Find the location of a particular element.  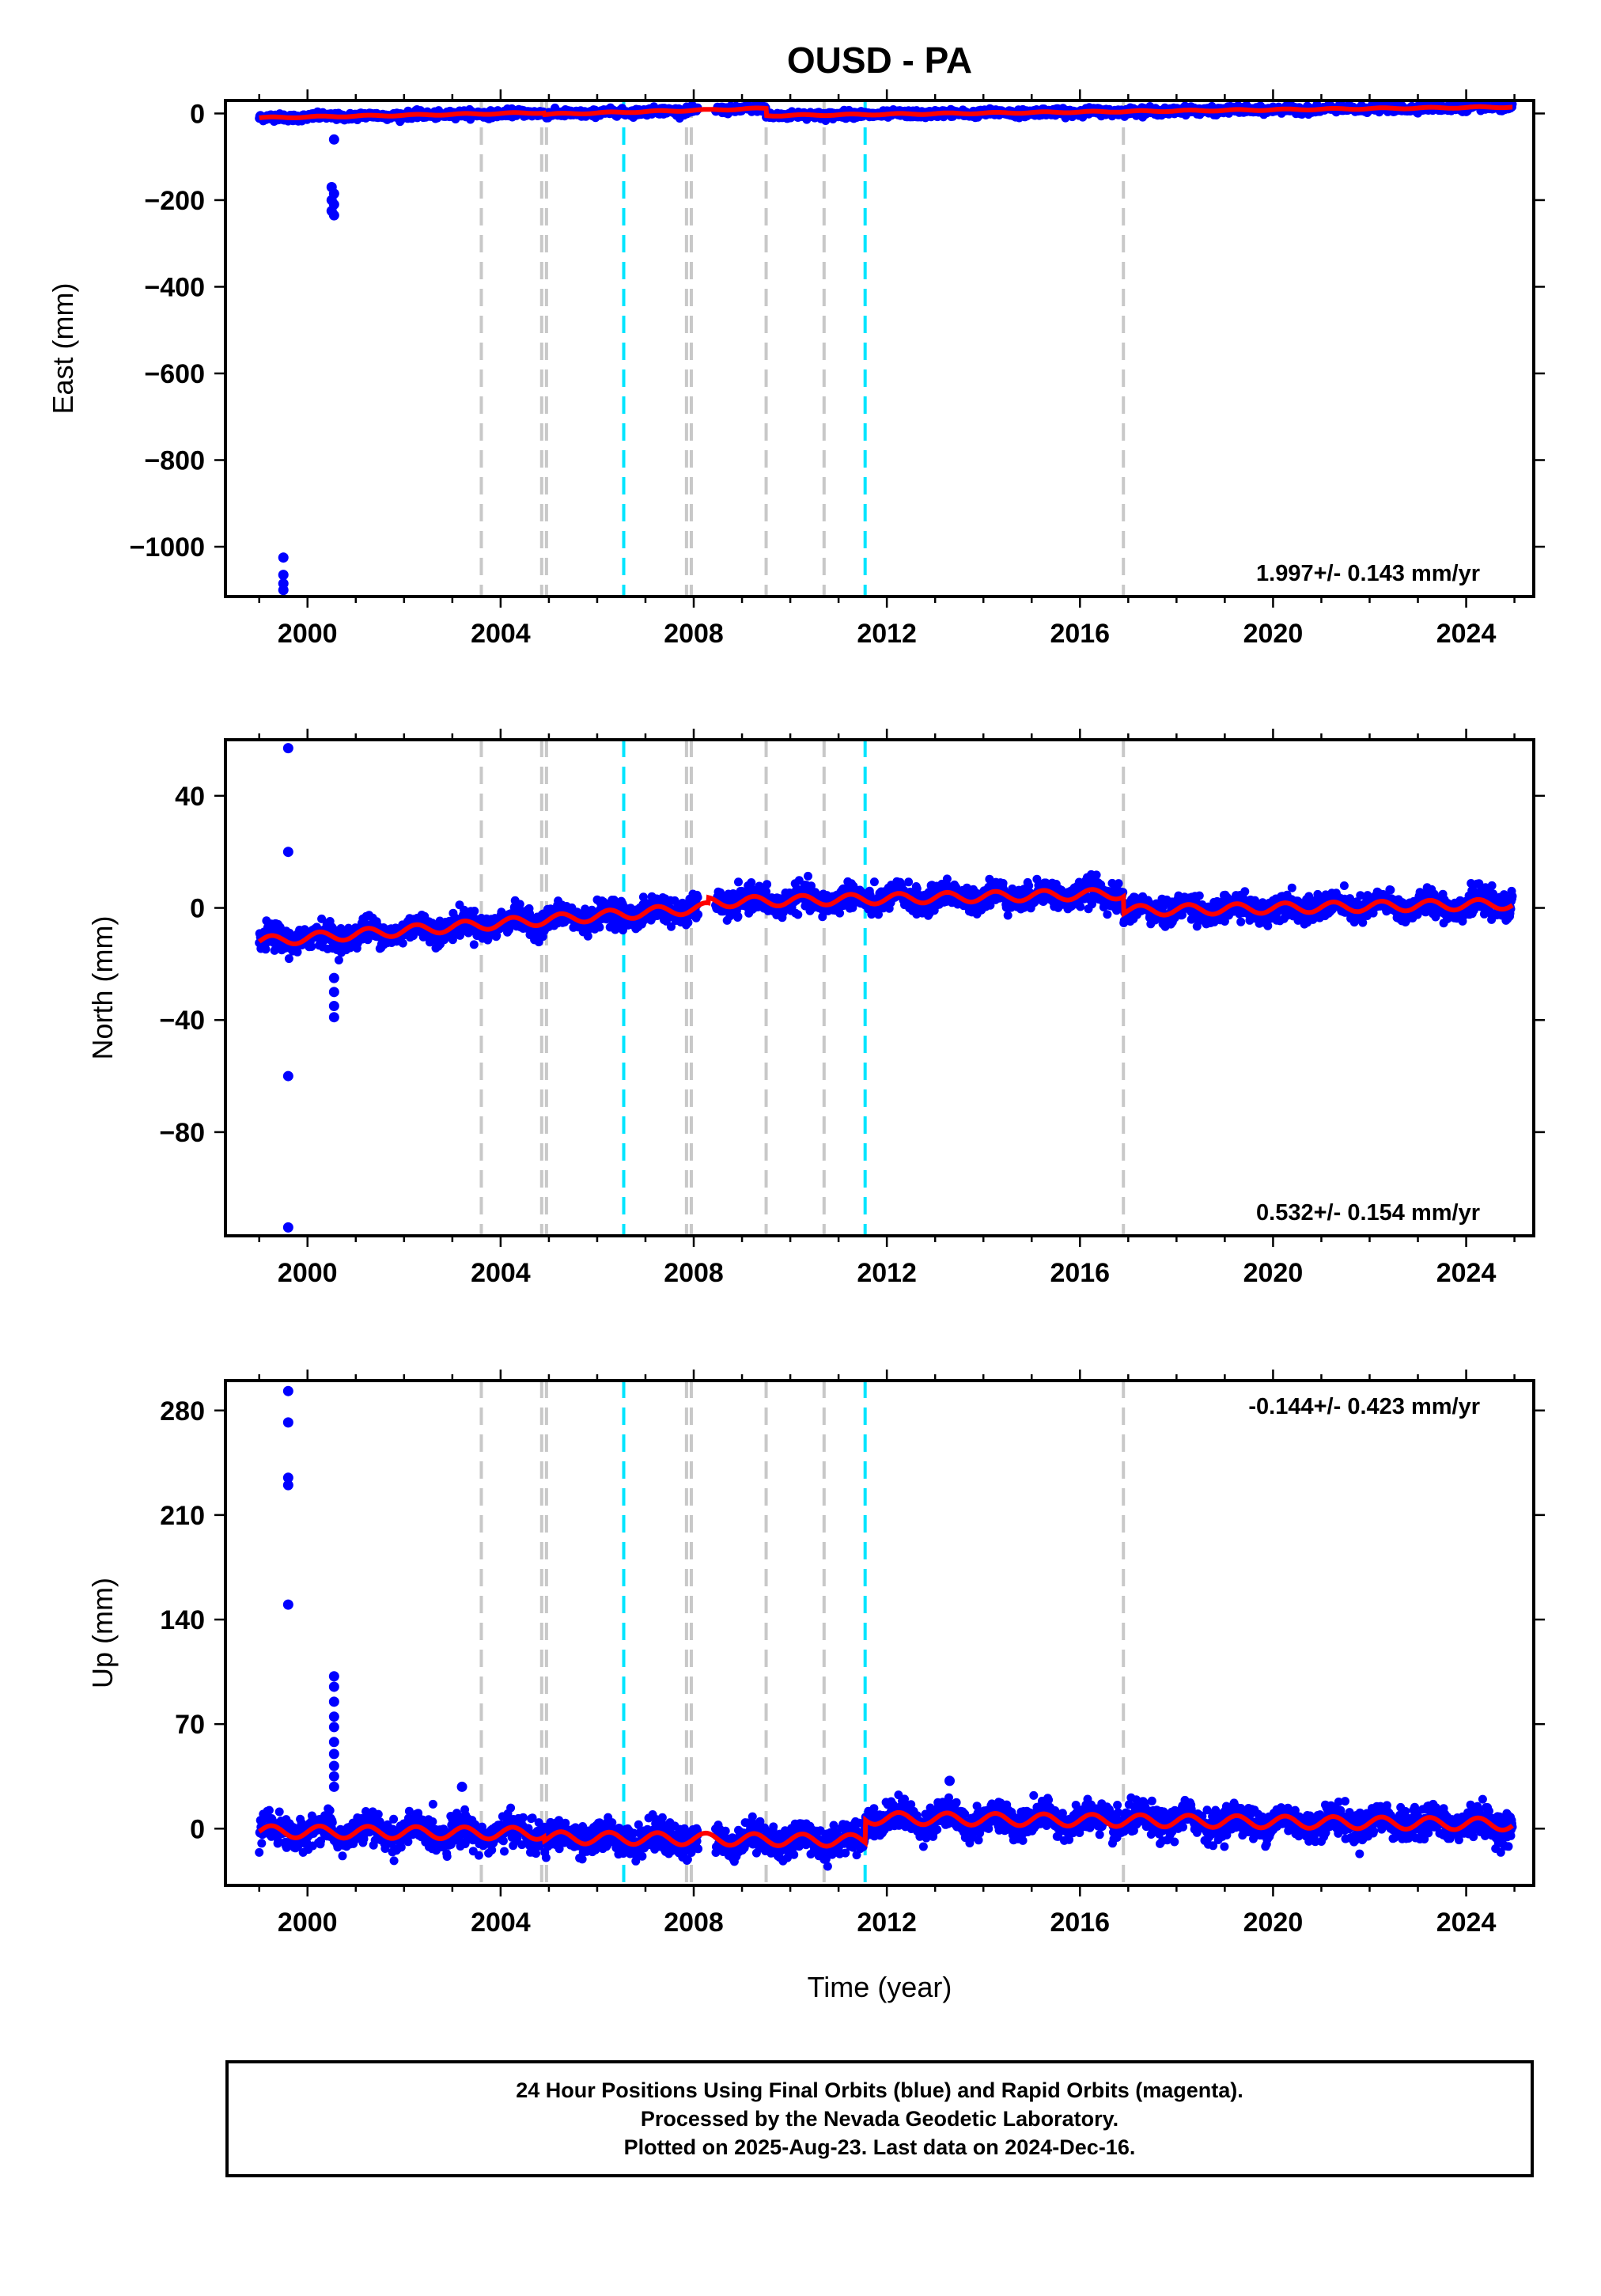

chart-title: OUSD - PA is located at coordinates (879, 61).